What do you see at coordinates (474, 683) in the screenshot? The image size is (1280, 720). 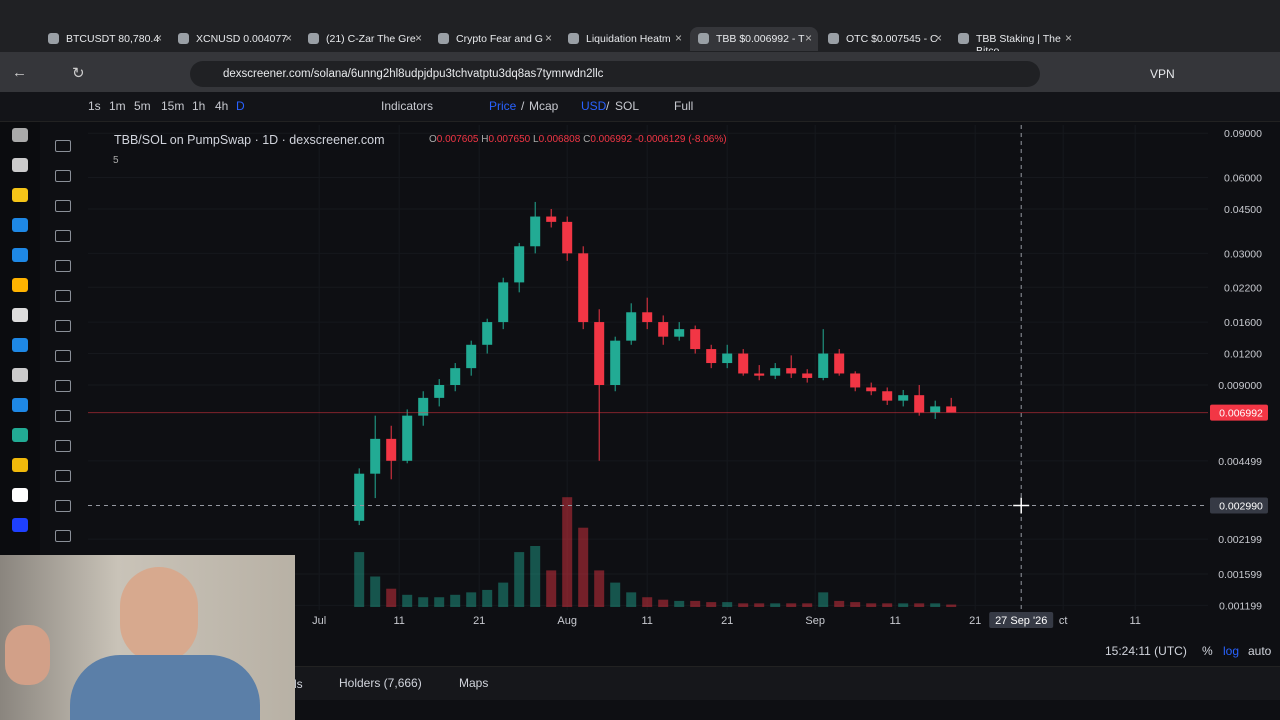 I see `maps-tab: Maps` at bounding box center [474, 683].